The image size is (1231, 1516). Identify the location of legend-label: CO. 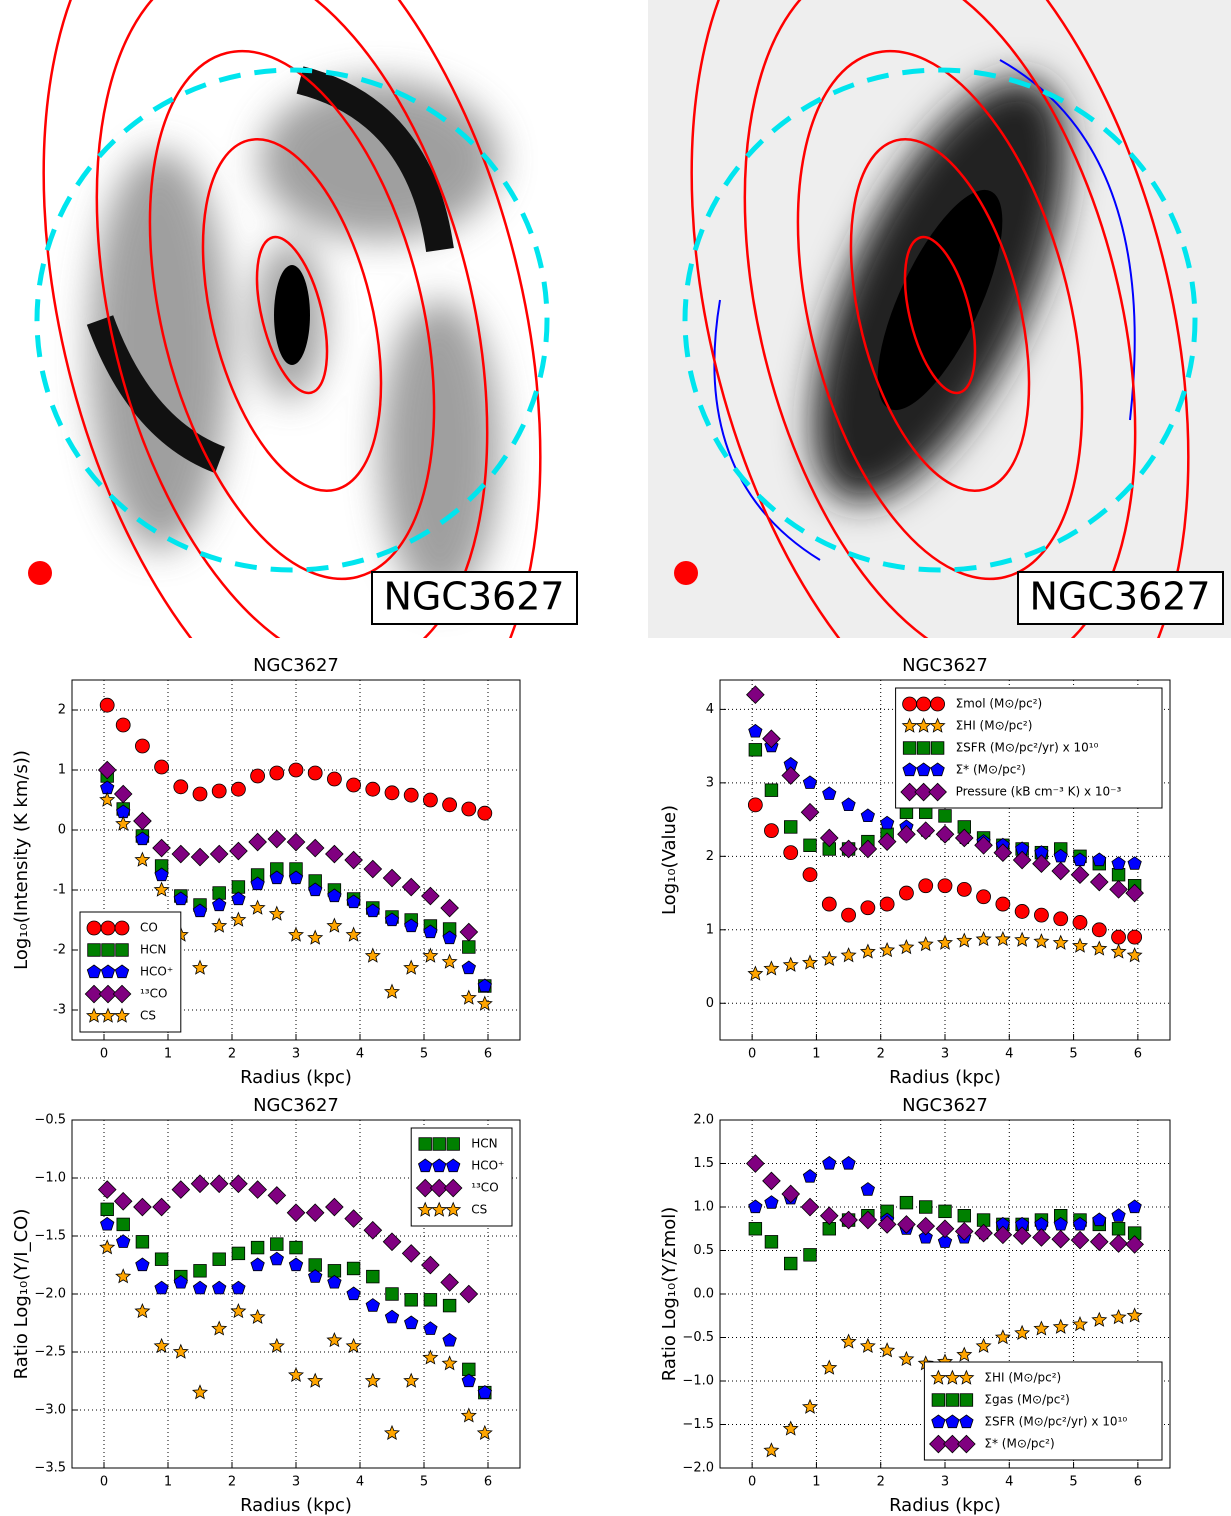
(149, 928).